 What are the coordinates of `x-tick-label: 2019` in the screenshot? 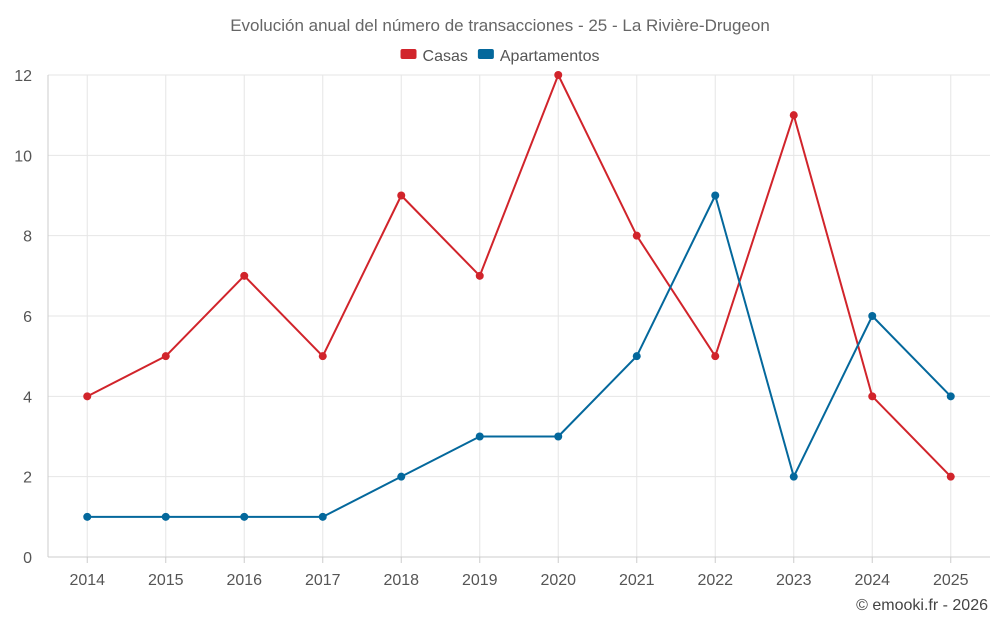 It's located at (480, 580).